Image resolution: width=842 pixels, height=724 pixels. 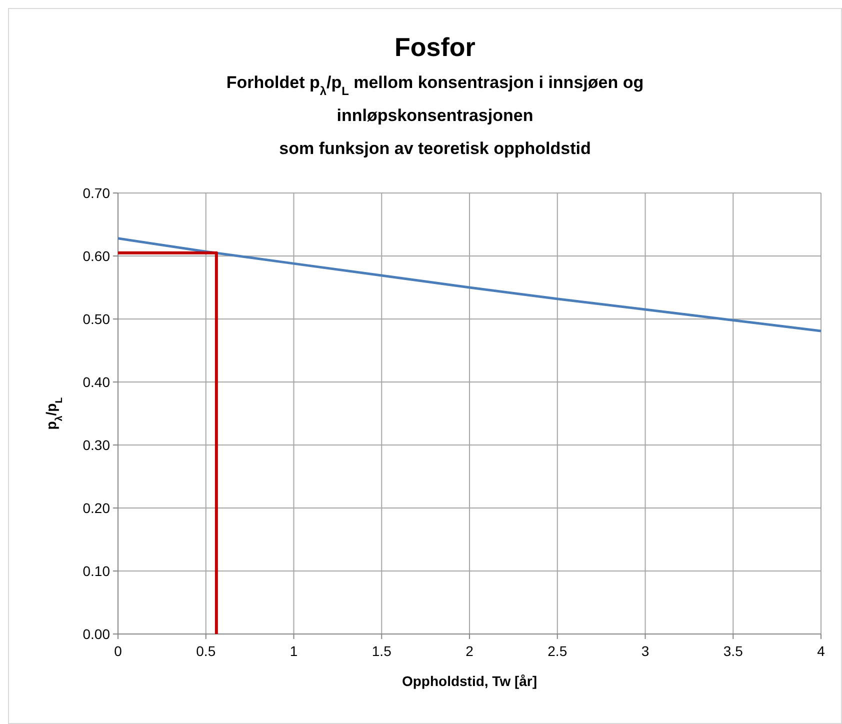 What do you see at coordinates (294, 651) in the screenshot?
I see `x-tick-label: 1` at bounding box center [294, 651].